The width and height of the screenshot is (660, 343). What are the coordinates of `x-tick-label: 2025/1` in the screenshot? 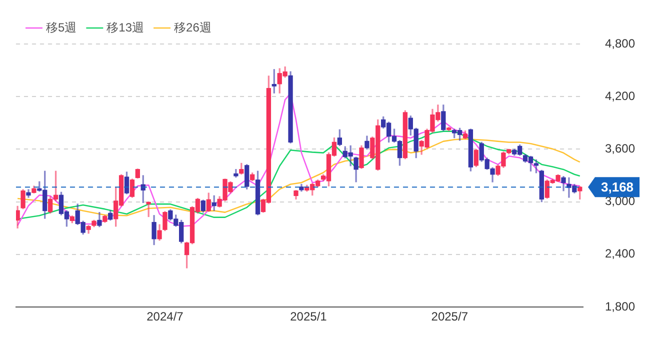 It's located at (309, 317).